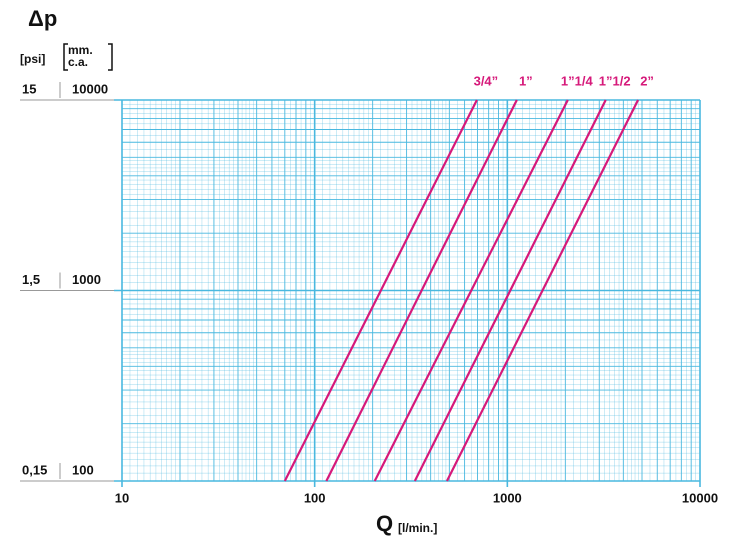 This screenshot has height=546, width=730. I want to click on series-label: 1”, so click(526, 80).